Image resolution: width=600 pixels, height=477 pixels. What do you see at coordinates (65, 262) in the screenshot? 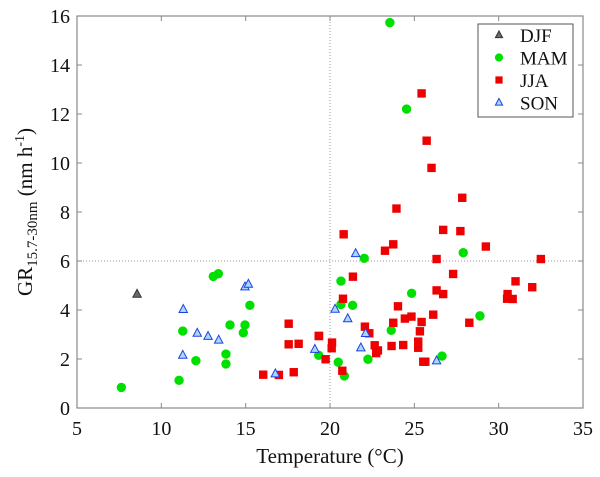
I see `y-tick-label: 6` at bounding box center [65, 262].